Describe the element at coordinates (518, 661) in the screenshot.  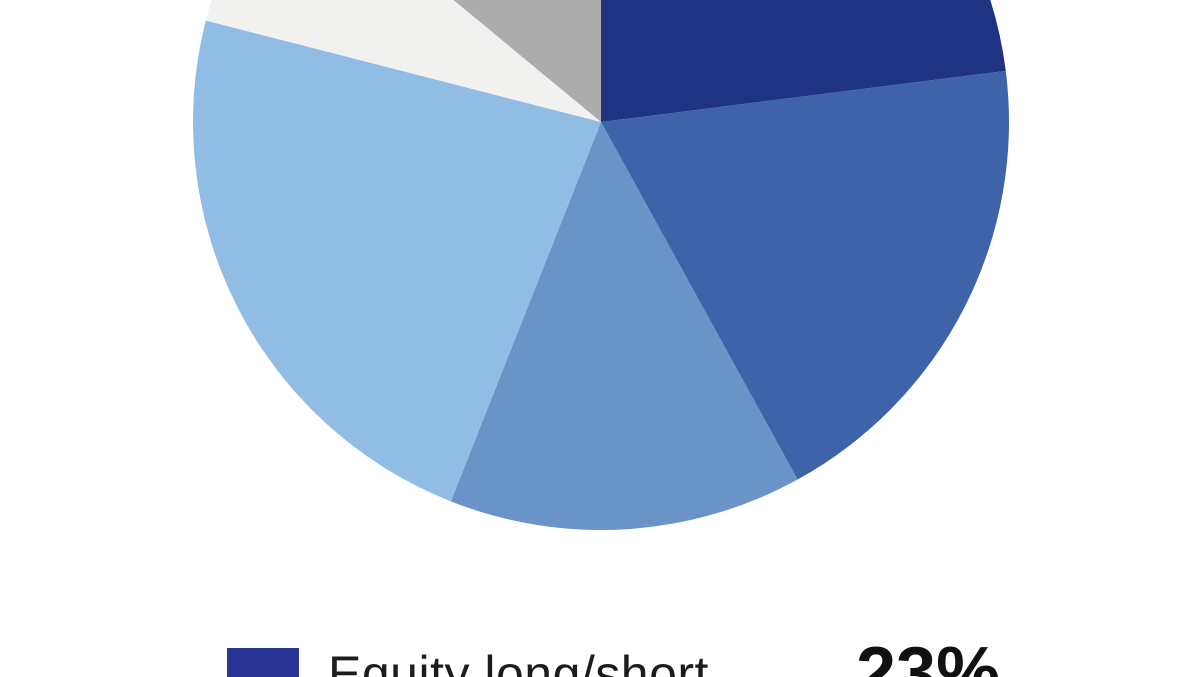
I see `legend-label: Equity long/short` at that location.